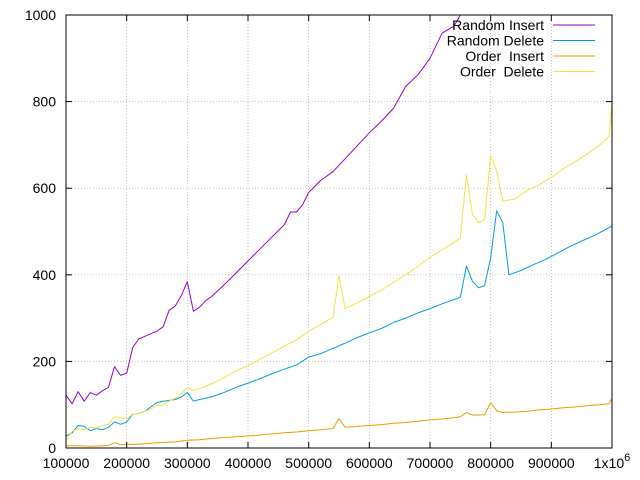 Image resolution: width=640 pixels, height=480 pixels. I want to click on y-tick-label: 200, so click(45, 361).